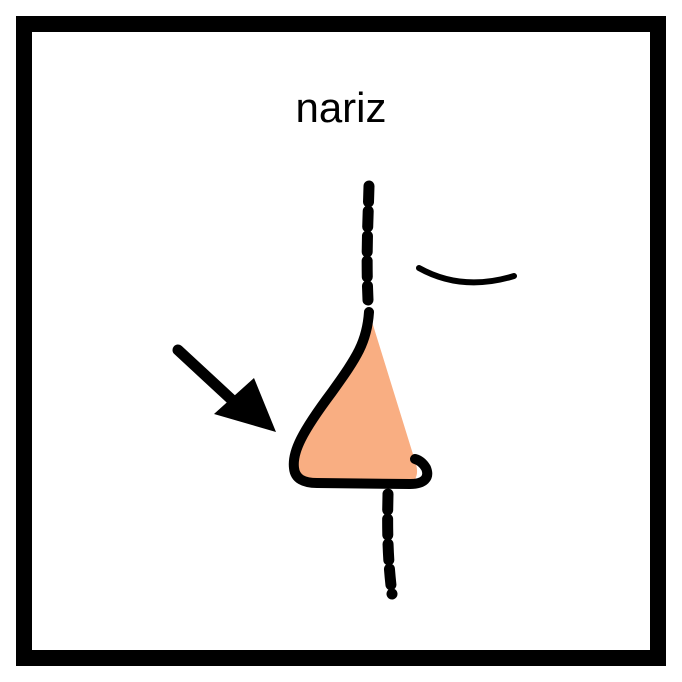  Describe the element at coordinates (341, 107) in the screenshot. I see `card-label: nariz` at that location.